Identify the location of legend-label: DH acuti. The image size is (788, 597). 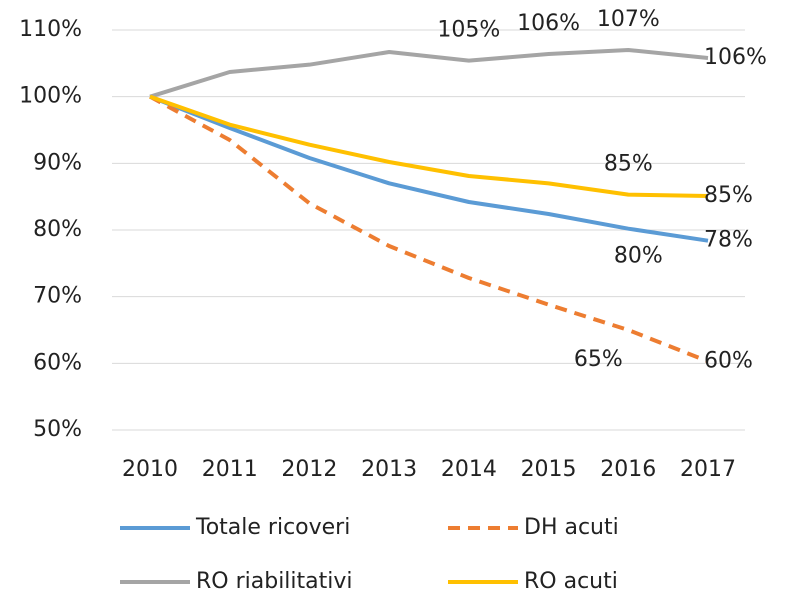
(571, 527).